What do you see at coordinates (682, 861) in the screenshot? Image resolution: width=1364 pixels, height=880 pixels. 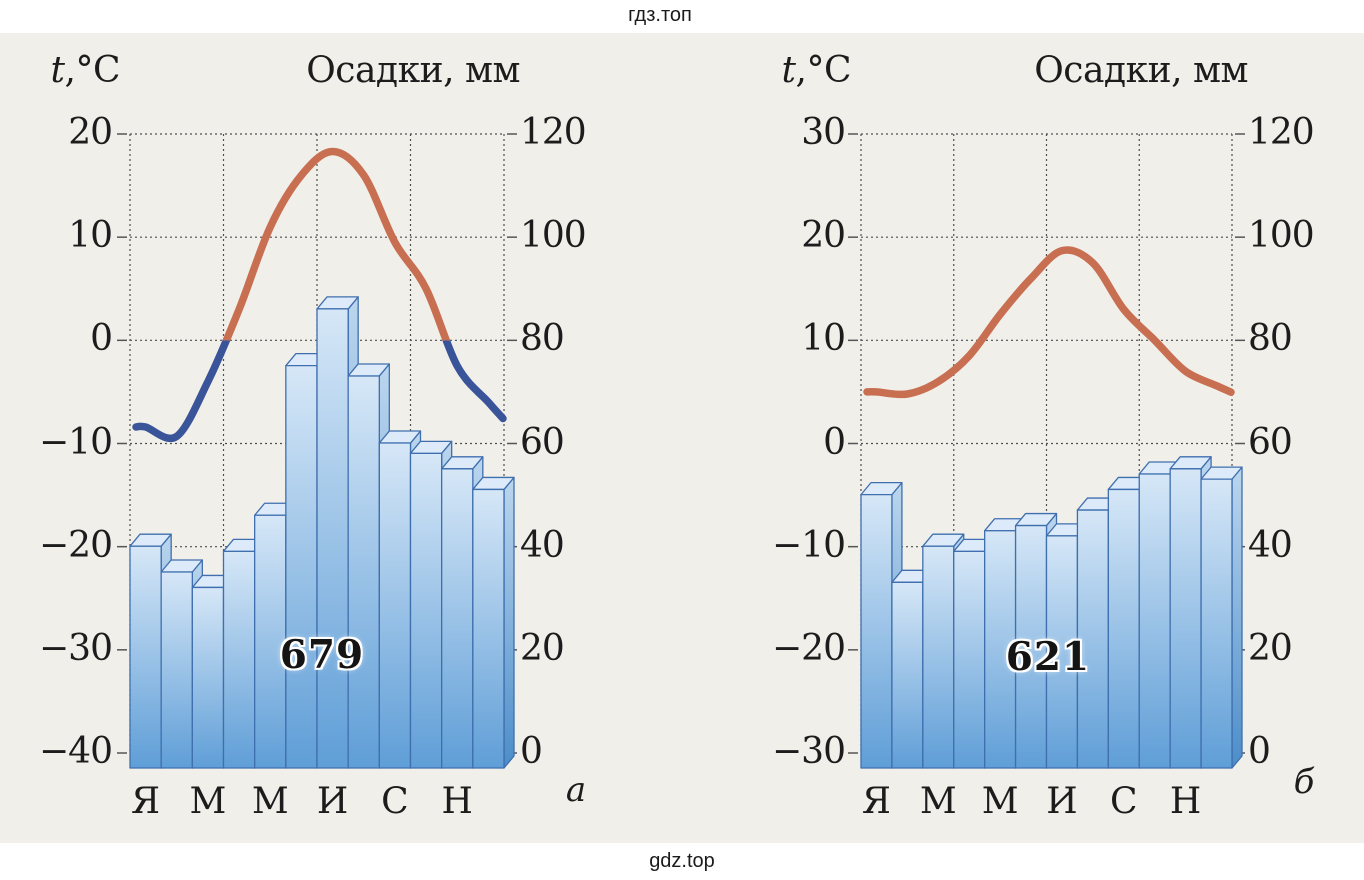 I see `site-watermark-bottom: gdz.top` at bounding box center [682, 861].